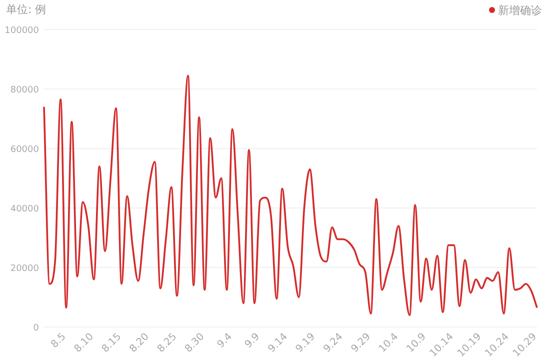 The image size is (550, 359). What do you see at coordinates (36, 329) in the screenshot?
I see `y-tick-label: 0` at bounding box center [36, 329].